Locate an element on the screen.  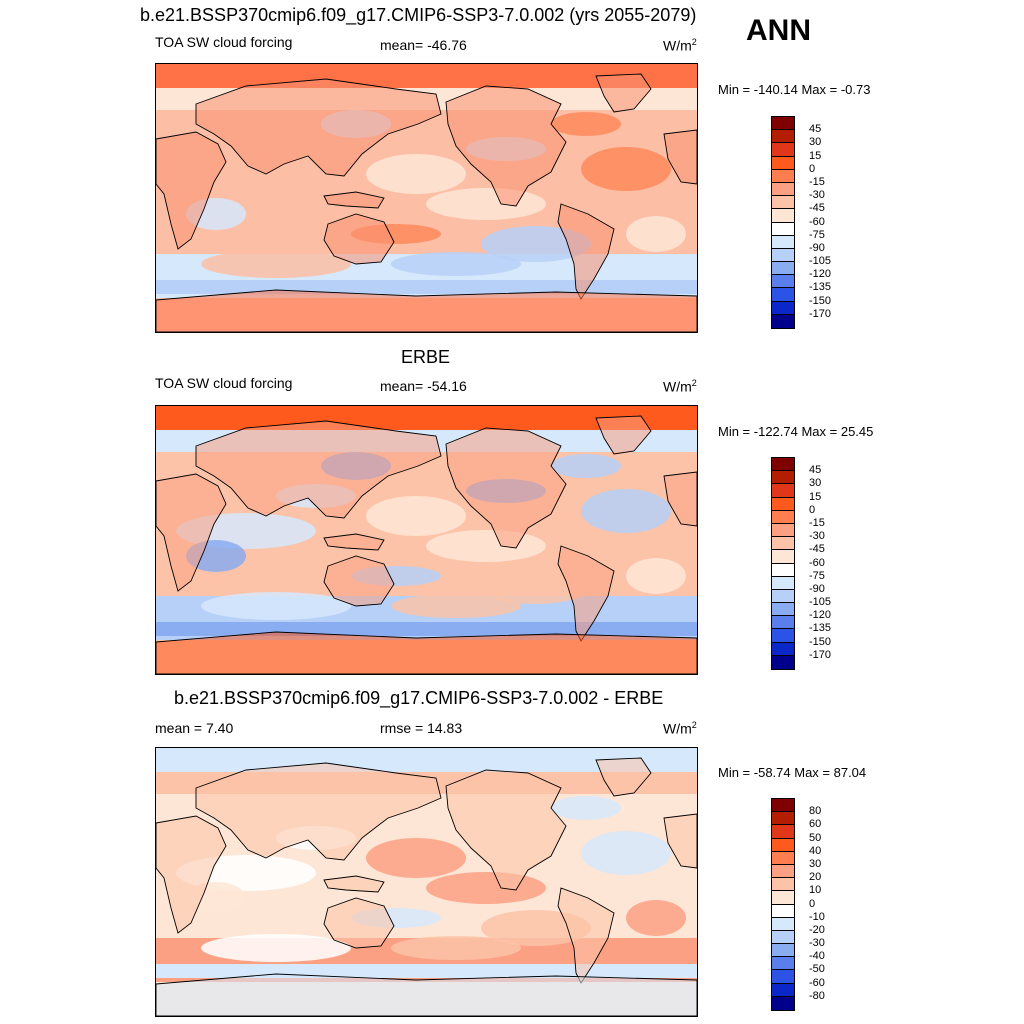
colorbar-tick-label: -150 is located at coordinates (820, 300).